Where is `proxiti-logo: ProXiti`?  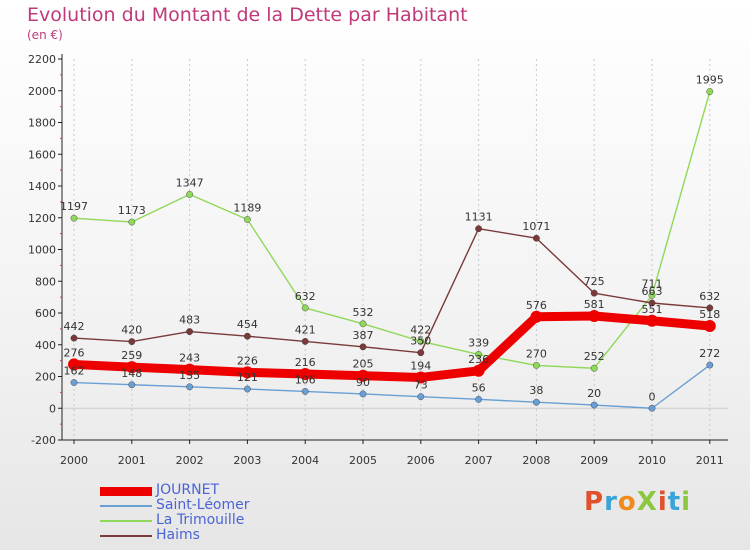
proxiti-logo: ProXiti is located at coordinates (637, 502).